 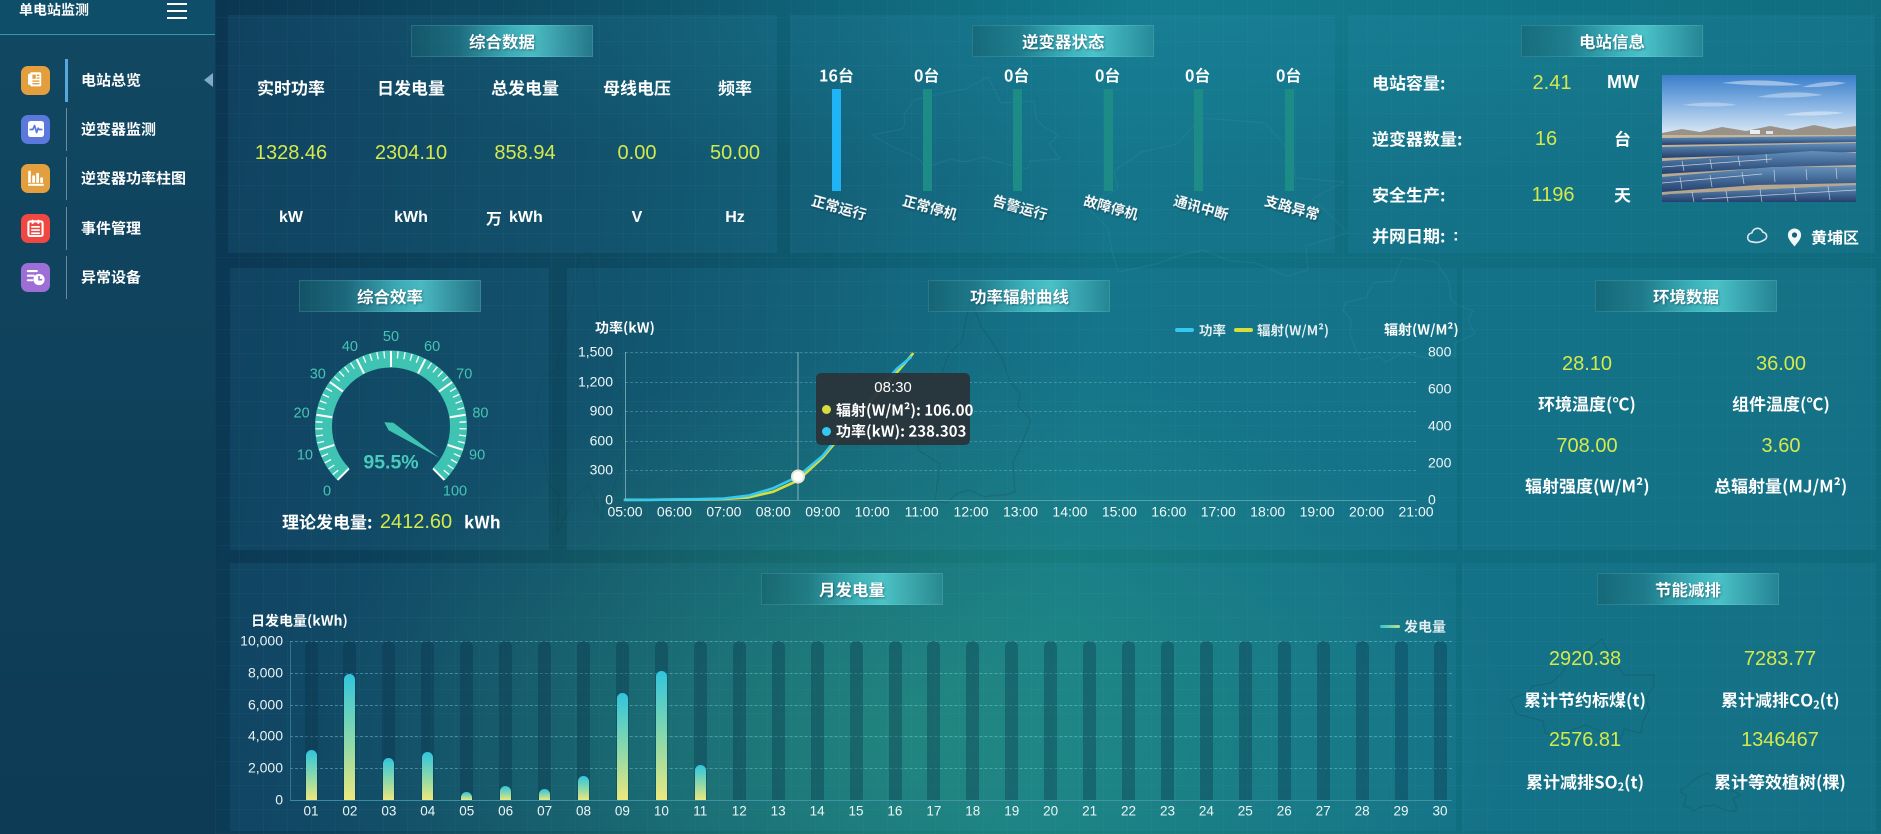 What do you see at coordinates (391, 337) in the screenshot?
I see `svg-text: 50` at bounding box center [391, 337].